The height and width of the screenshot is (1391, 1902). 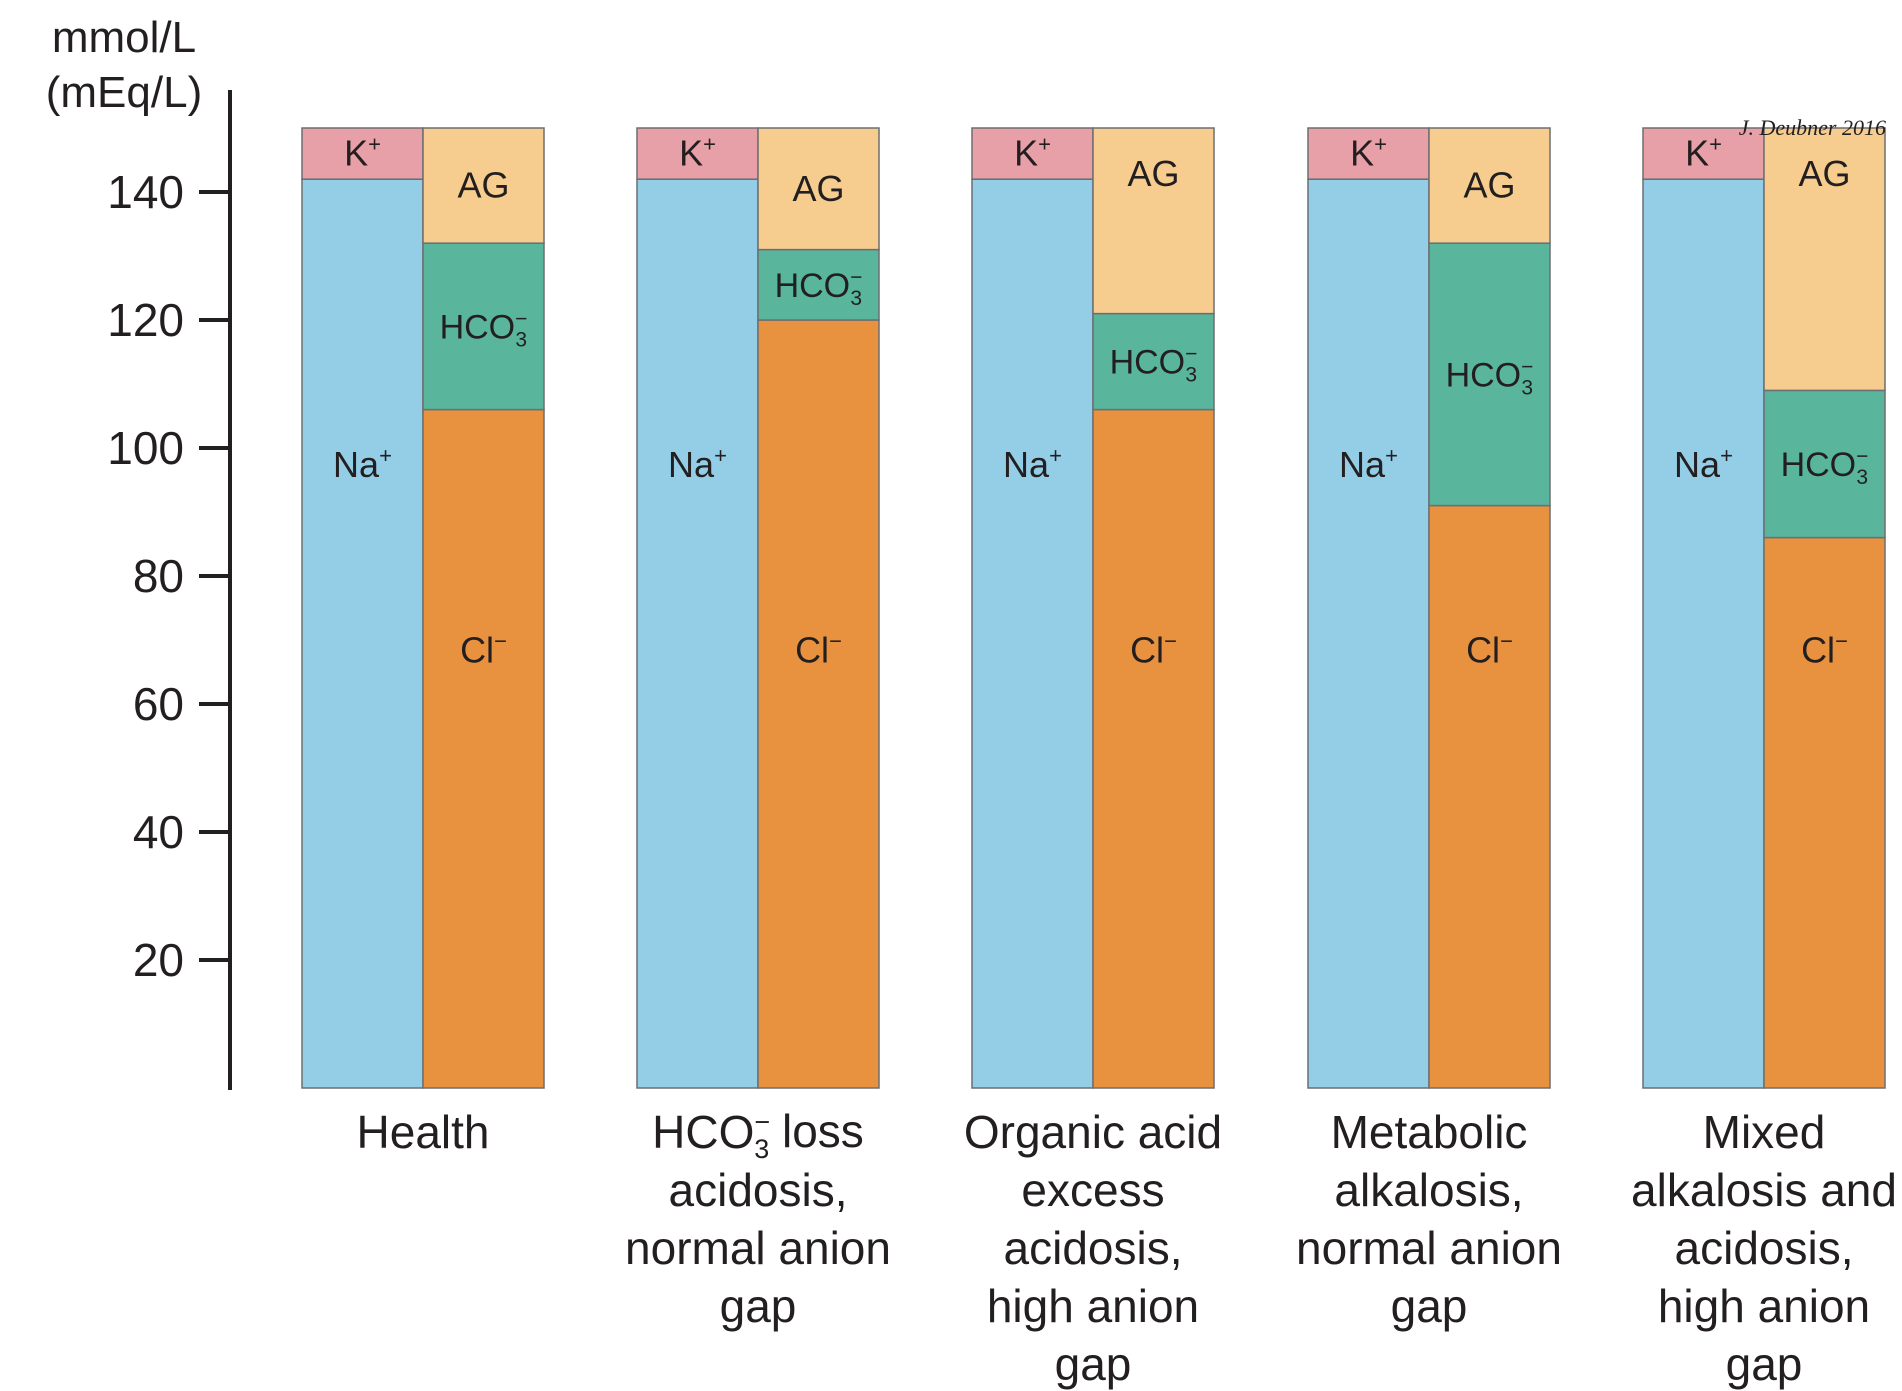 I want to click on category-label: Metabolic alkalosis, normal anion gap, so click(x=1429, y=1219).